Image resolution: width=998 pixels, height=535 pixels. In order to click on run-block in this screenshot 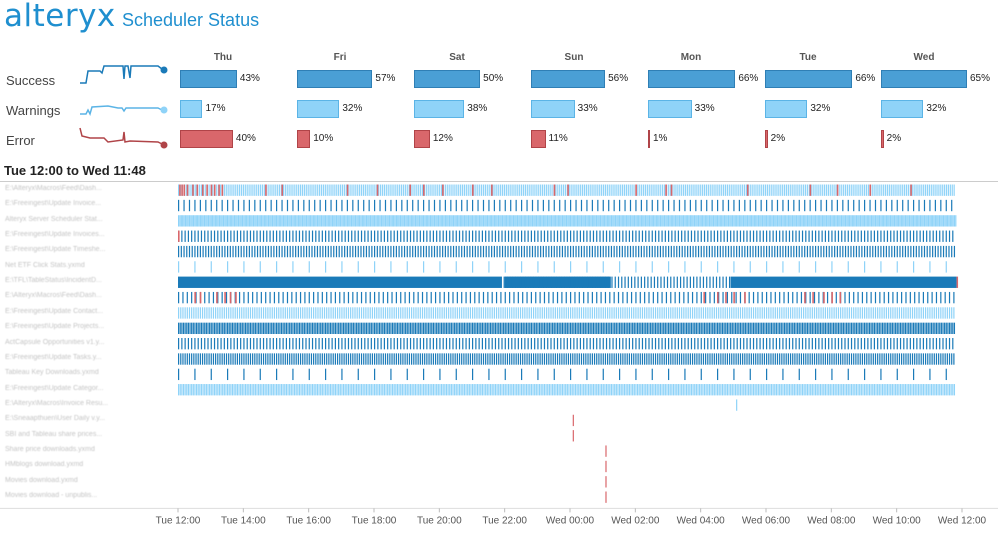, I will do `click(340, 282)`.